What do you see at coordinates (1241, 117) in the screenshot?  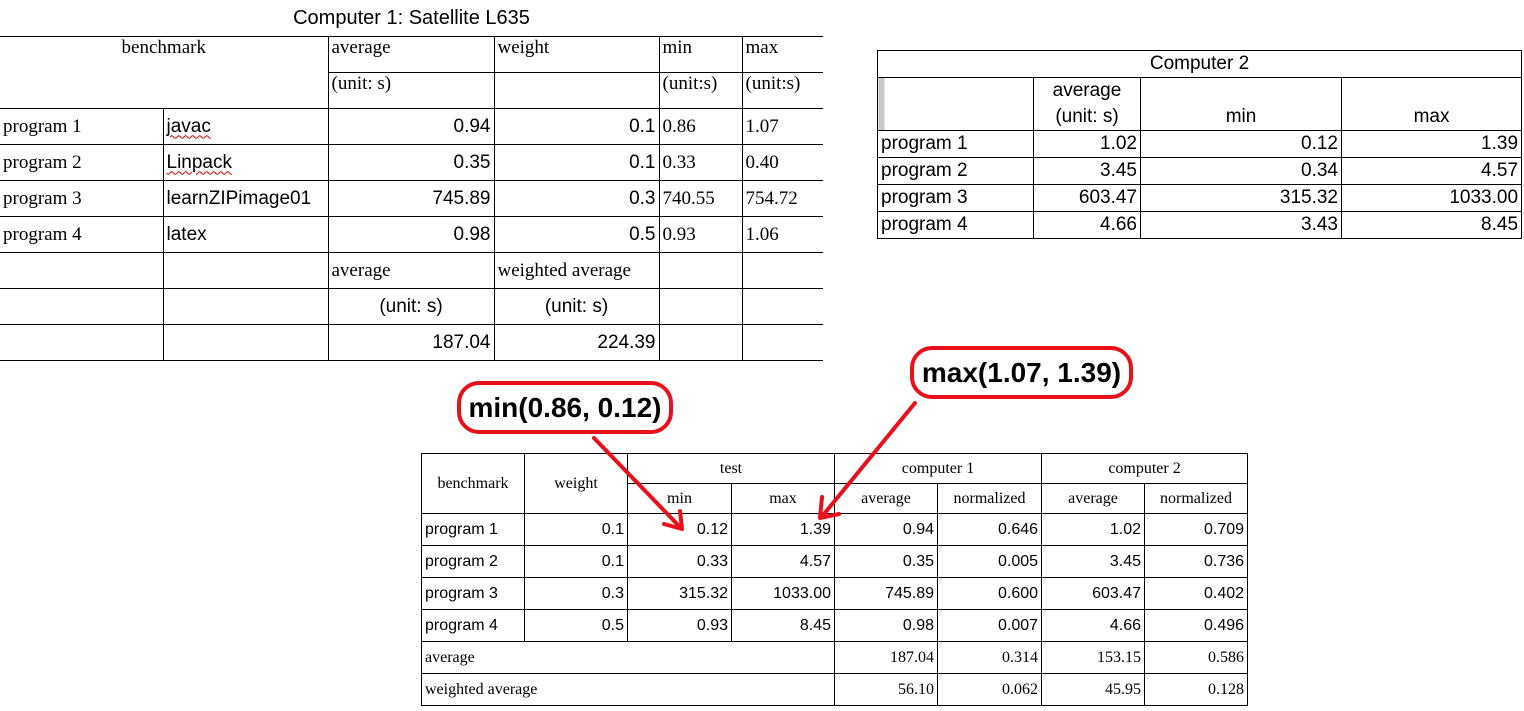 I see `c2-header-min: min` at bounding box center [1241, 117].